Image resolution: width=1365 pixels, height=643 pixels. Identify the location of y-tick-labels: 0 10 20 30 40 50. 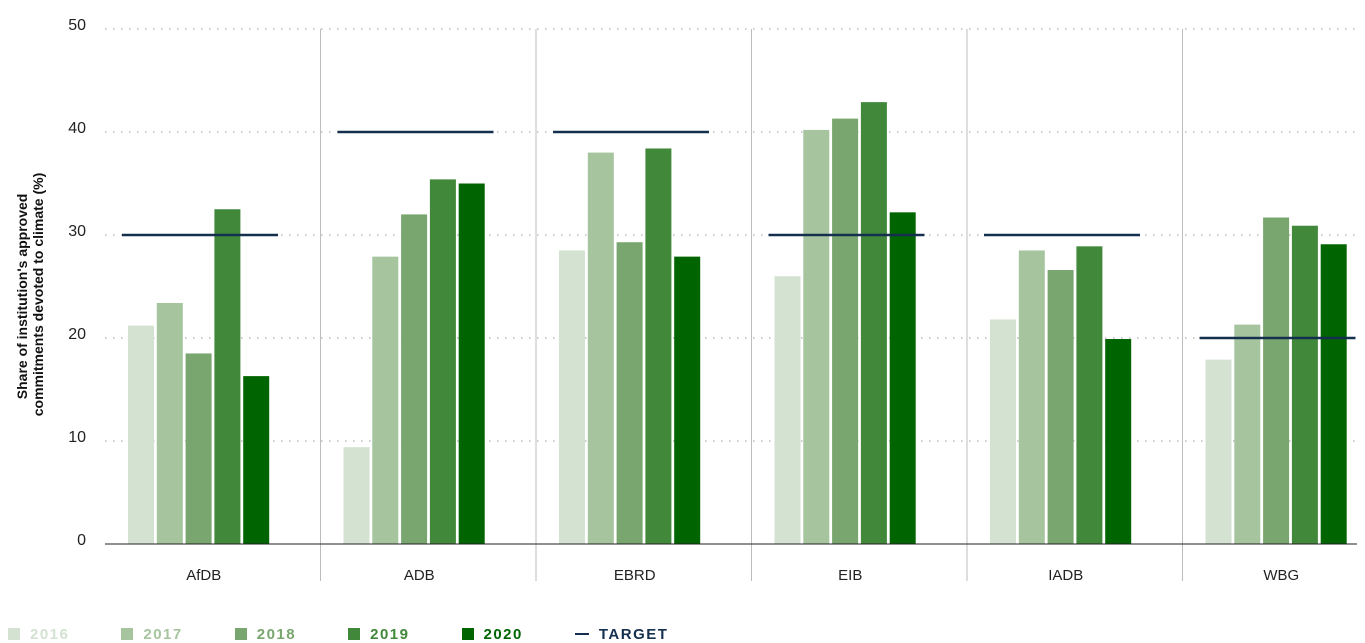
(77, 283).